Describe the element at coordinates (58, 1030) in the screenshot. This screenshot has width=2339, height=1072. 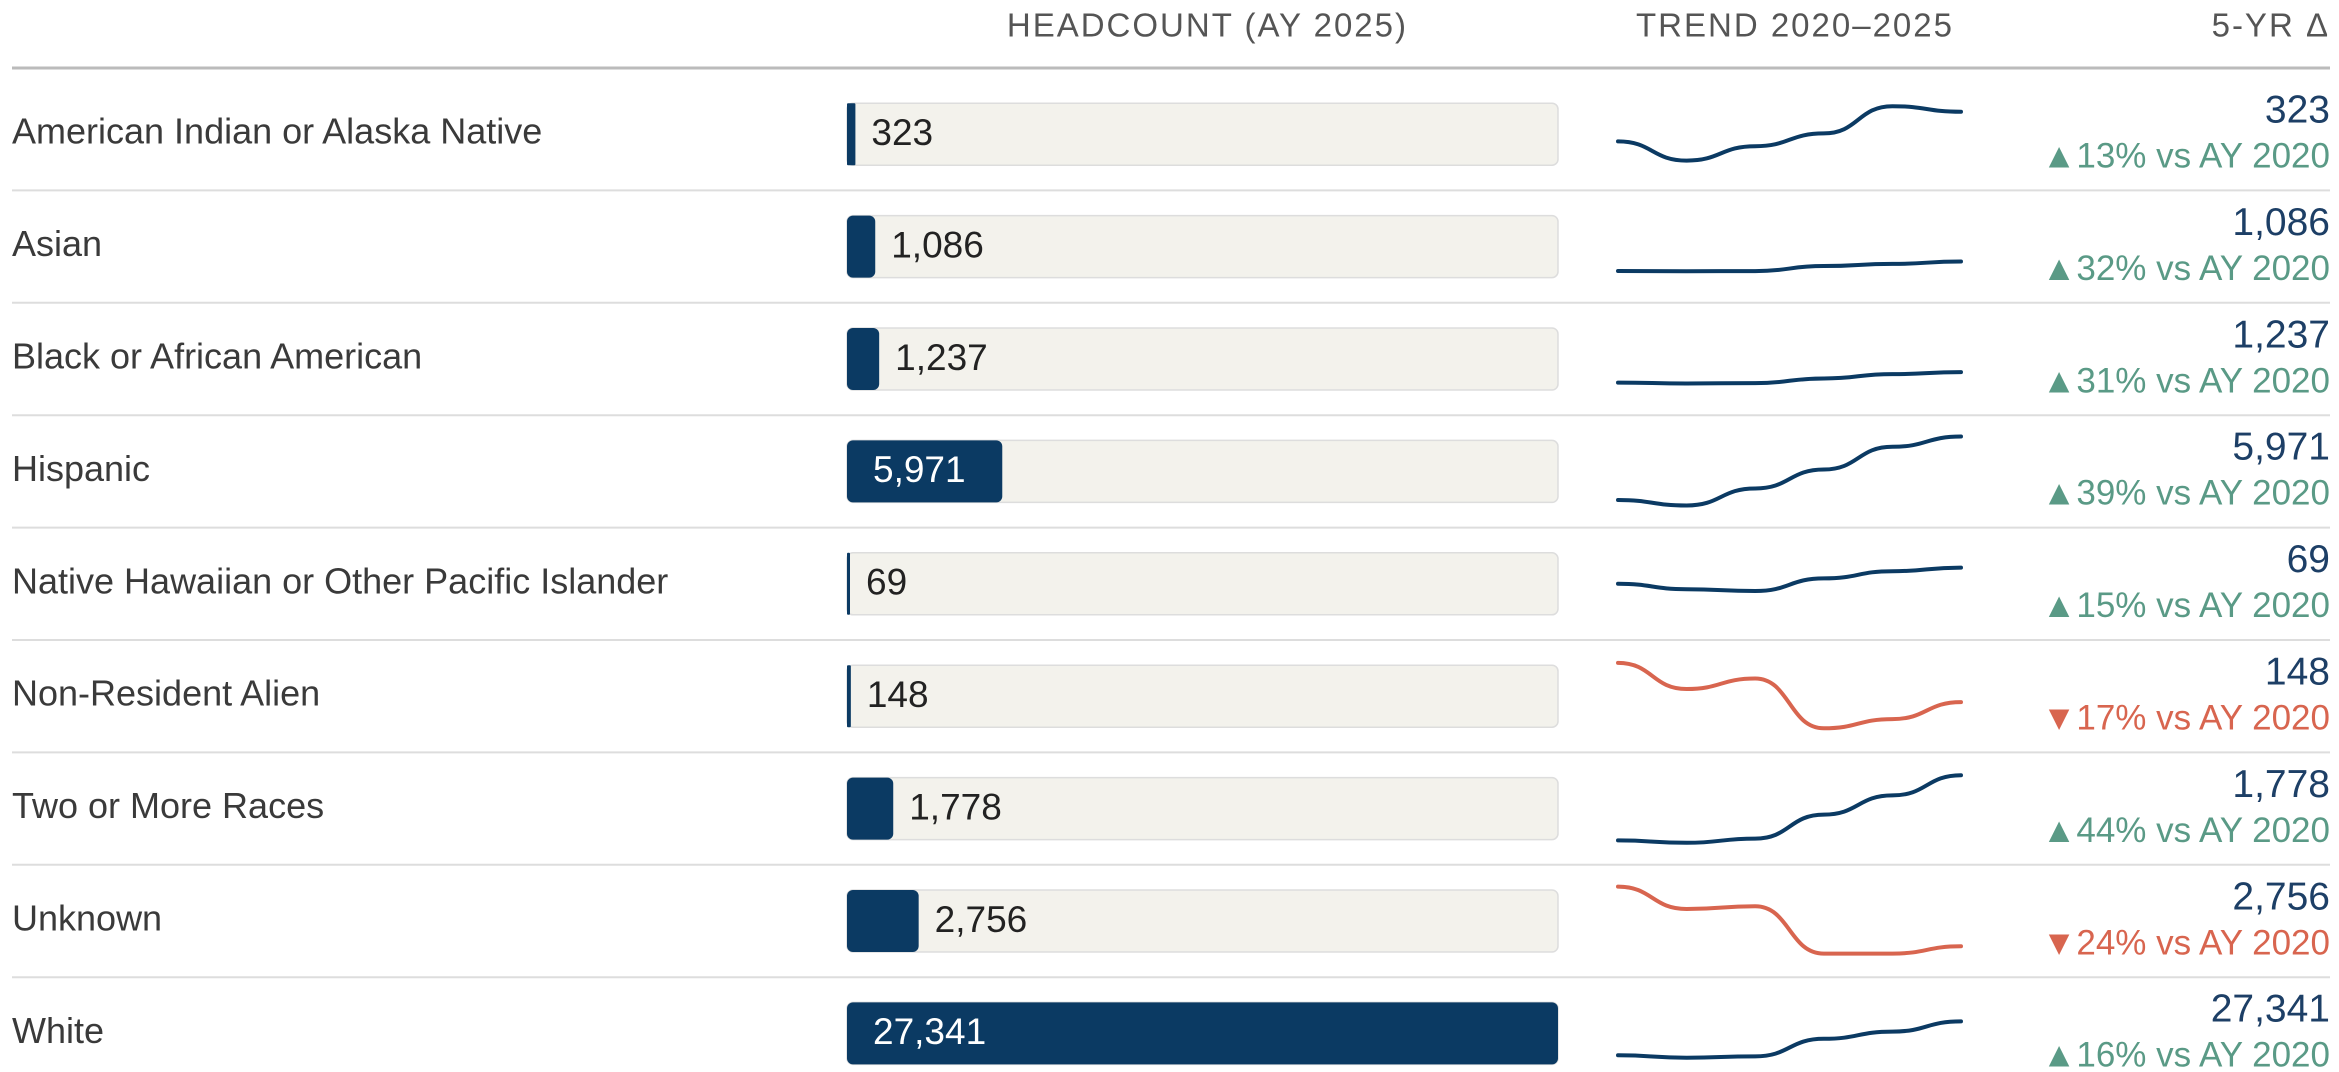
I see `row-label: White` at that location.